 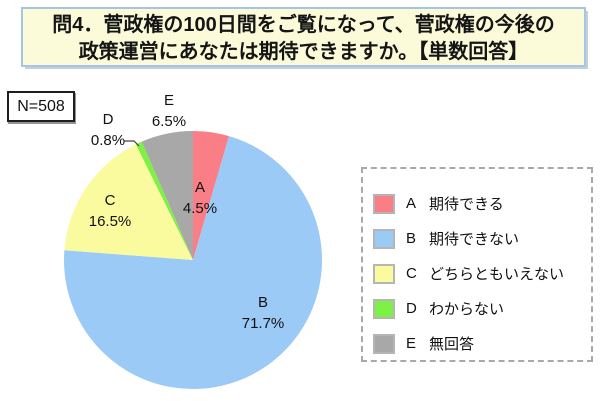 I want to click on legend-item-b: B 期待できない, so click(x=482, y=238).